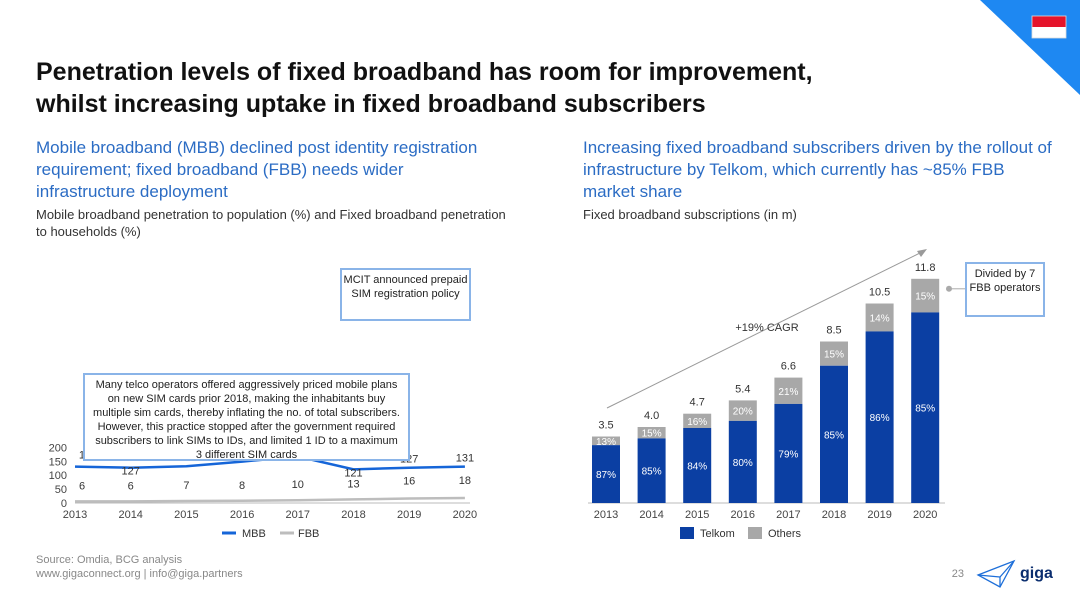 This screenshot has height=607, width=1080. Describe the element at coordinates (1036, 573) in the screenshot. I see `giga-logo-text: giga` at that location.